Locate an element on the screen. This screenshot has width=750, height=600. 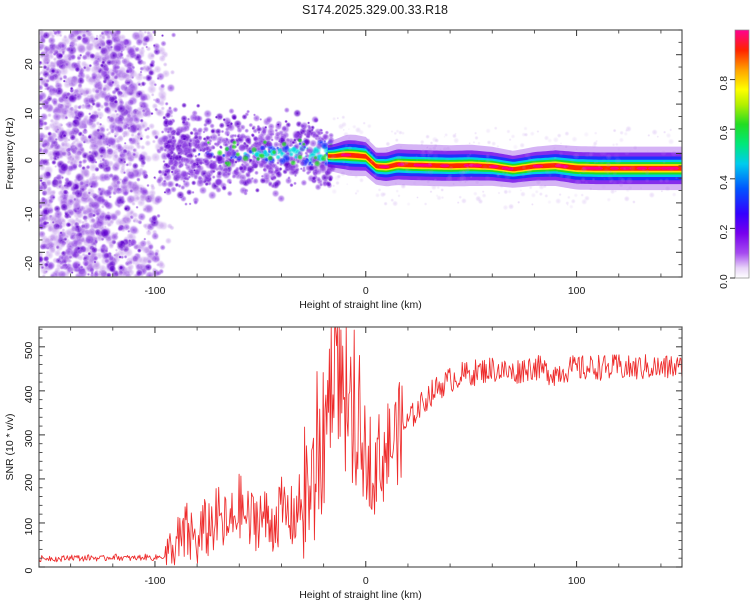
y-tick-label: 10 is located at coordinates (29, 114).